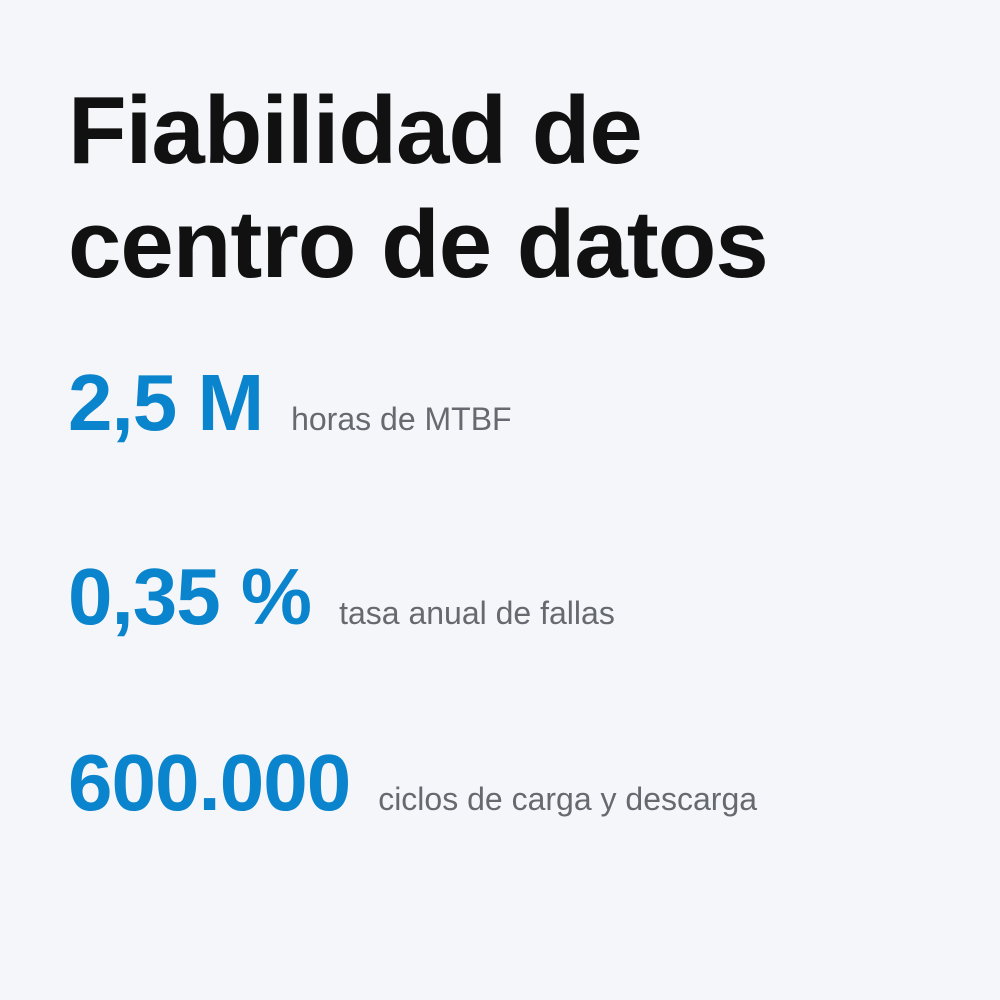 This screenshot has width=1000, height=1000. I want to click on stat-value: 2,5 M, so click(166, 402).